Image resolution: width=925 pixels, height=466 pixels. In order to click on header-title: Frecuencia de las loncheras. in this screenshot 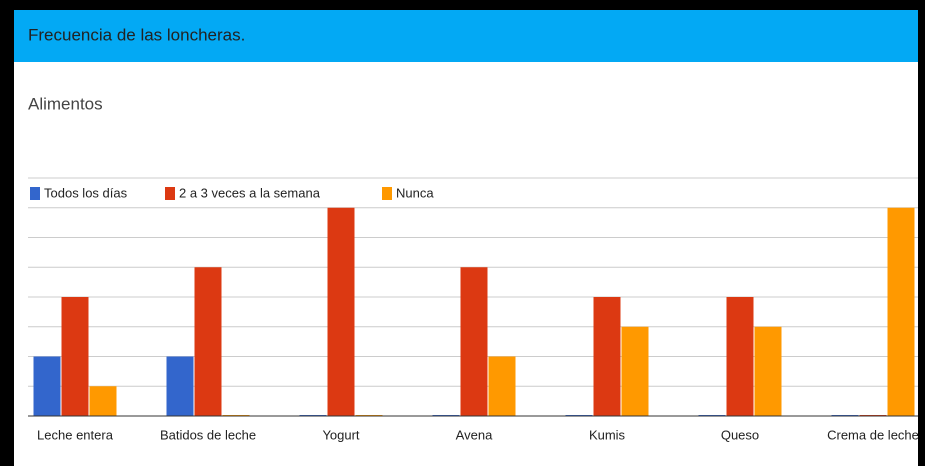, I will do `click(136, 34)`.